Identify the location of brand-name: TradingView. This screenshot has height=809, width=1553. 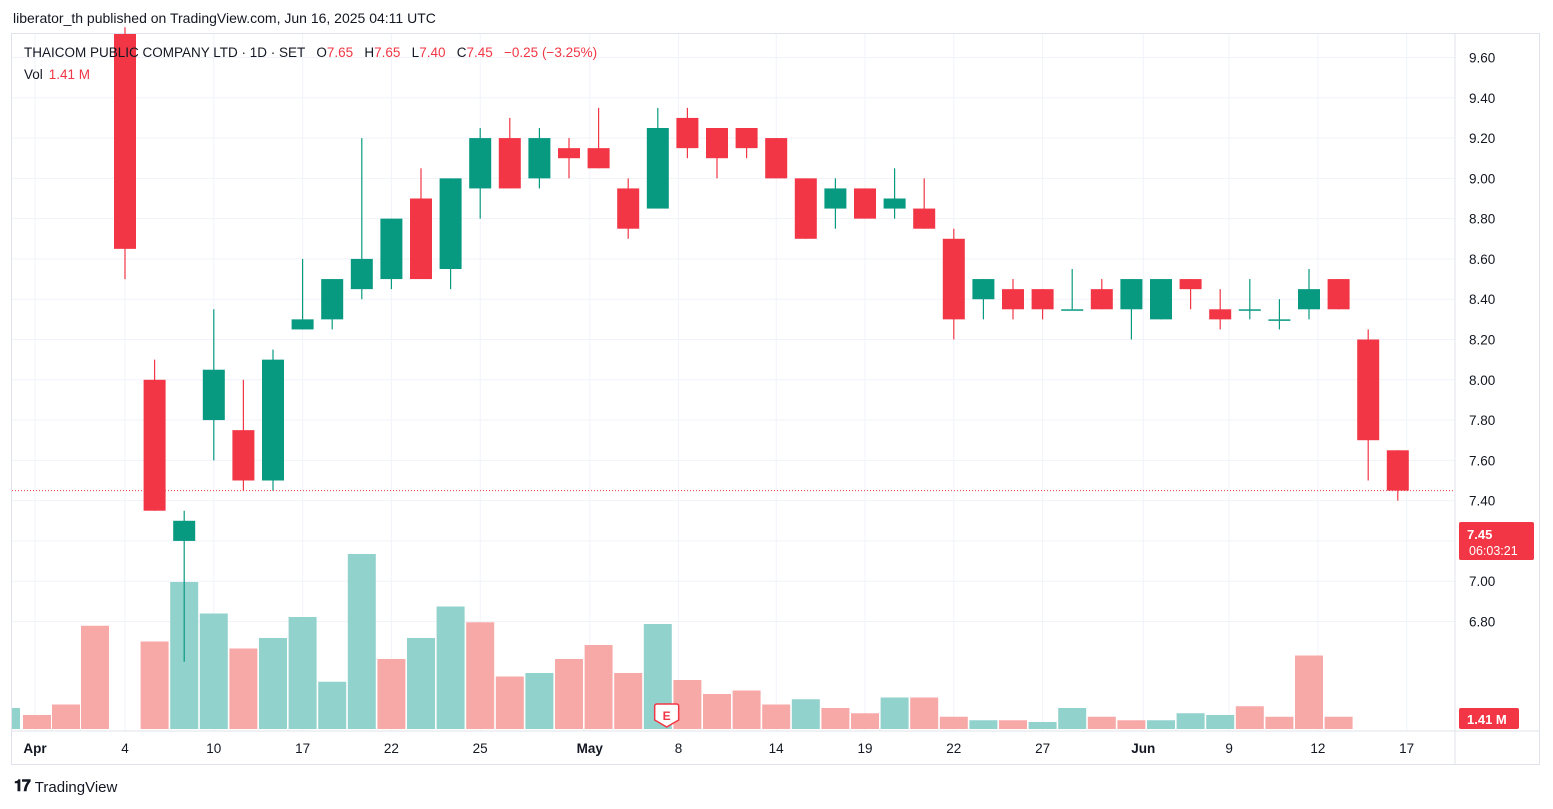
(76, 787).